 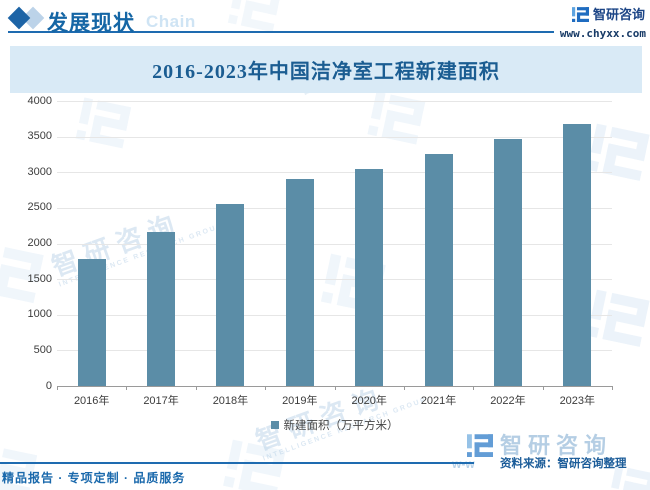 I want to click on bar-2018年, so click(x=230, y=295).